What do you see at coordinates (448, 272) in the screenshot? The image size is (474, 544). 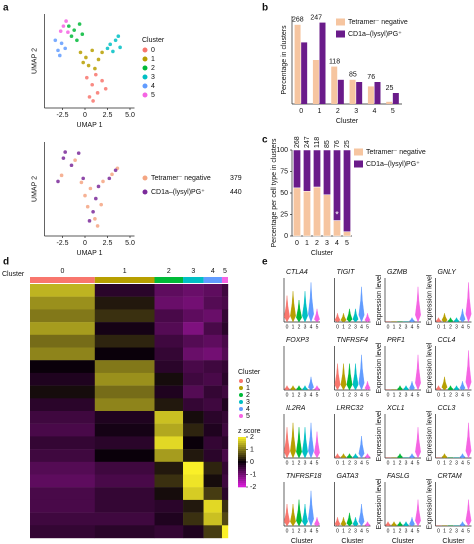 I see `gene-name: GNLY` at bounding box center [448, 272].